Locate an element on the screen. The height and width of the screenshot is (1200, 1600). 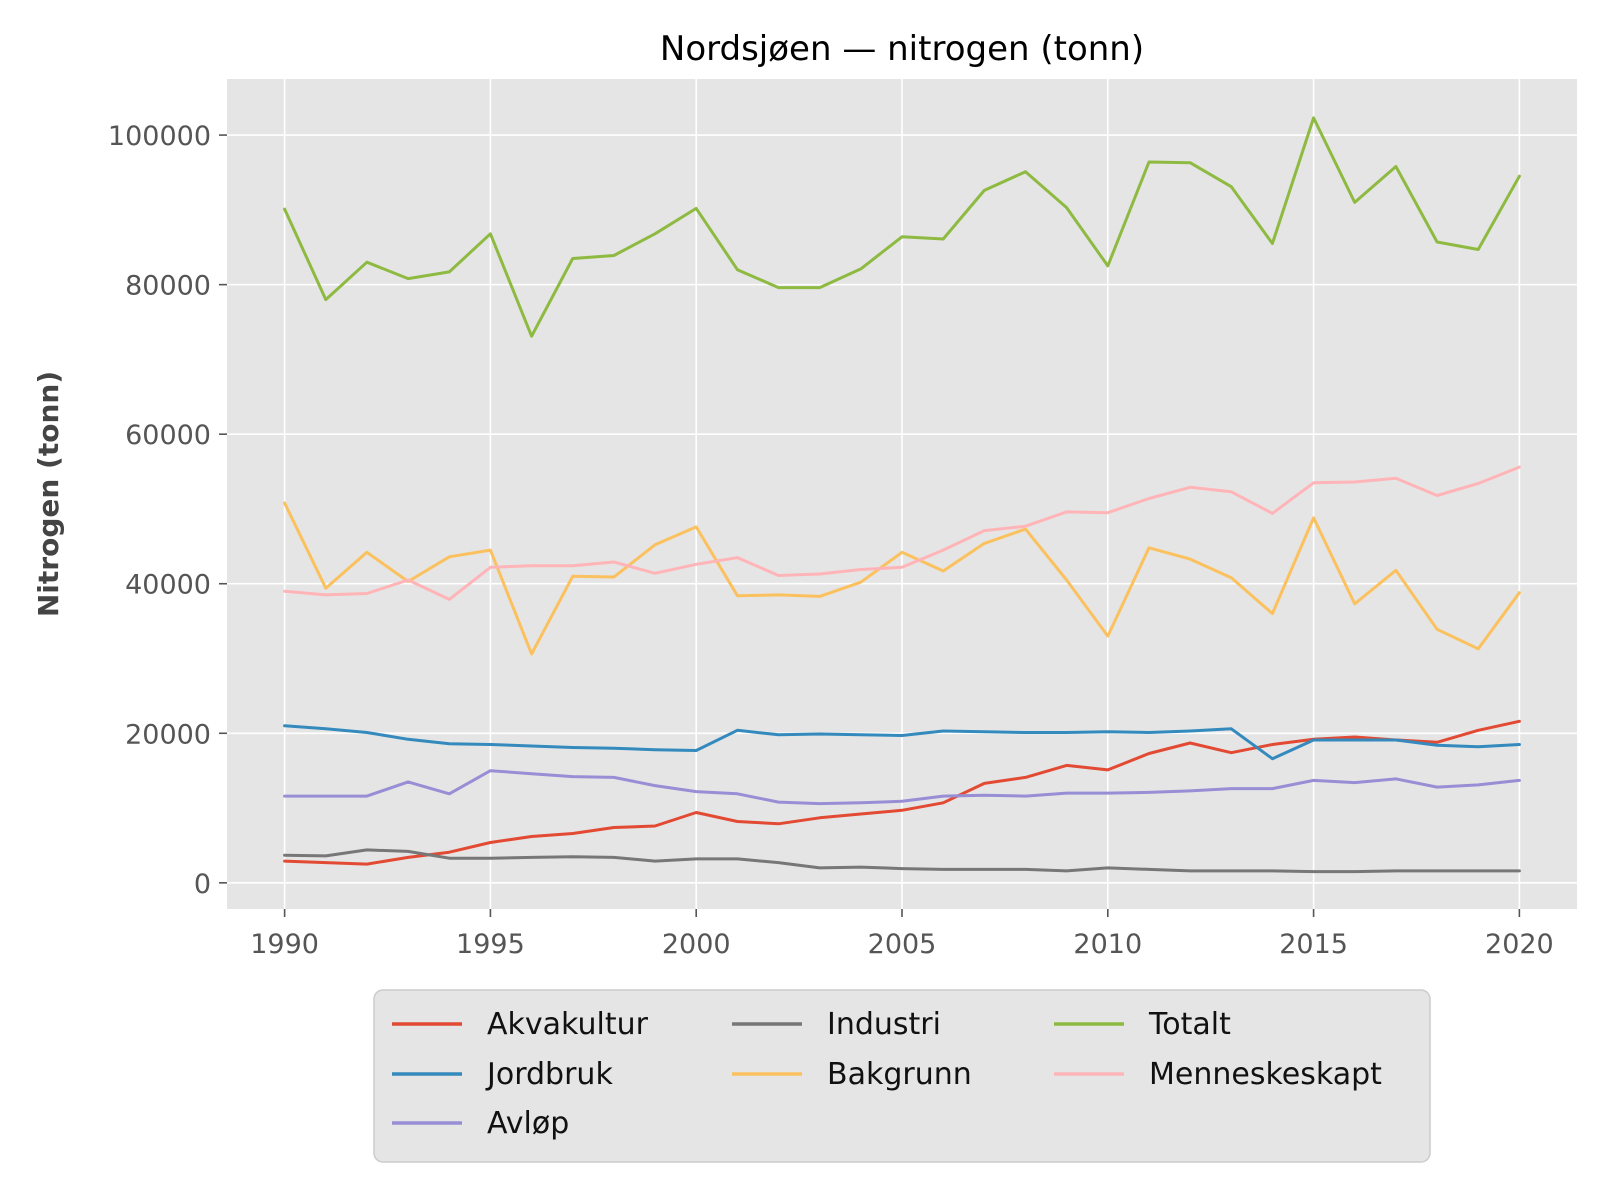
x-tick-label: 1995 is located at coordinates (490, 944).